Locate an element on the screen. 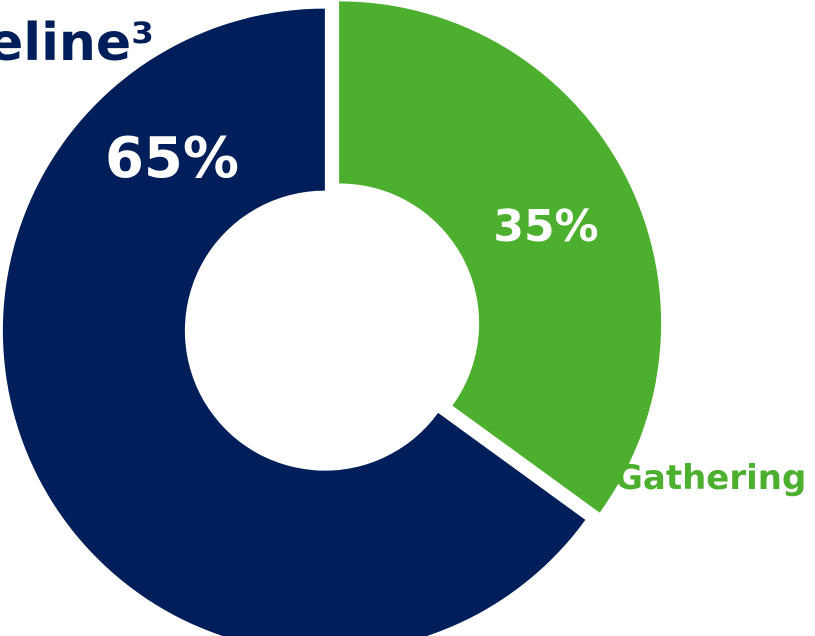 This screenshot has height=636, width=815. slice-category-label-0: eline³ is located at coordinates (77, 43).